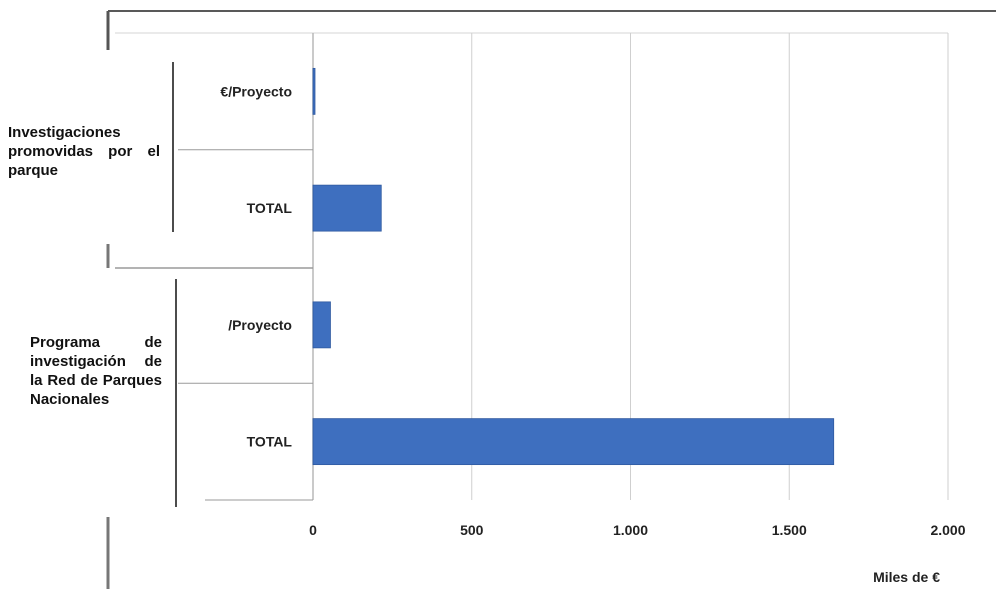  Describe the element at coordinates (630, 530) in the screenshot. I see `x-tick-label: 1.000` at that location.